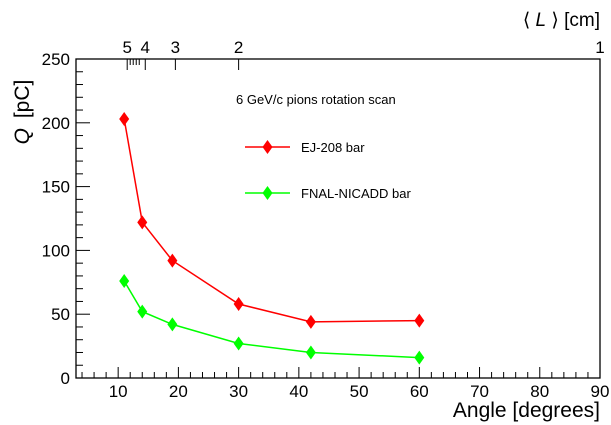  What do you see at coordinates (582, 20) in the screenshot?
I see `top-axis-unit: [cm]` at bounding box center [582, 20].